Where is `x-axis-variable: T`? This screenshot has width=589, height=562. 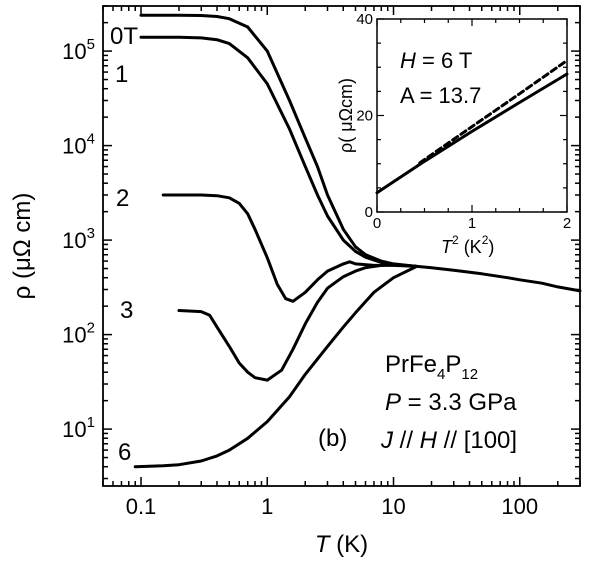
x-axis-variable: T is located at coordinates (323, 544).